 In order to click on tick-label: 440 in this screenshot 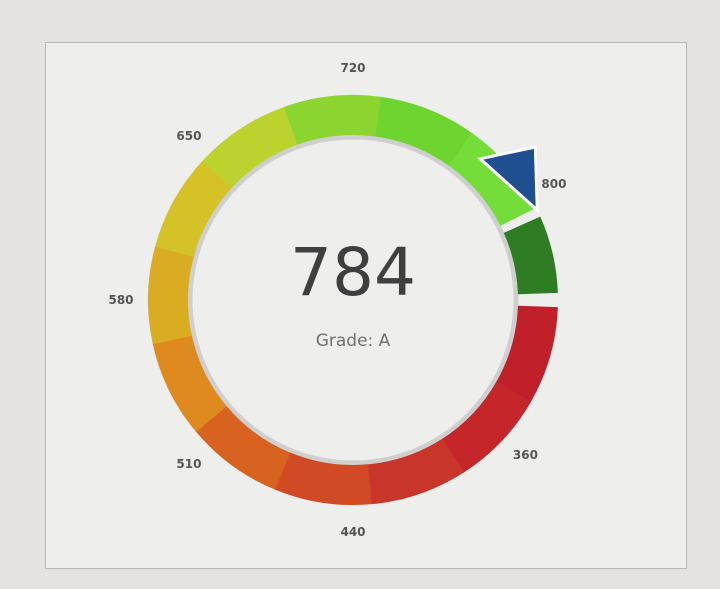, I will do `click(352, 532)`.